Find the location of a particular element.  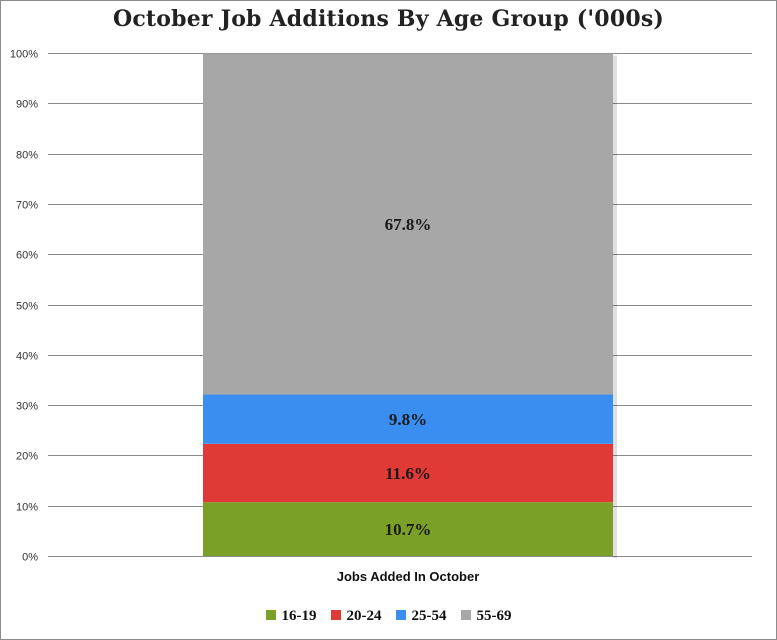

y-tick-label: 20% is located at coordinates (27, 457).